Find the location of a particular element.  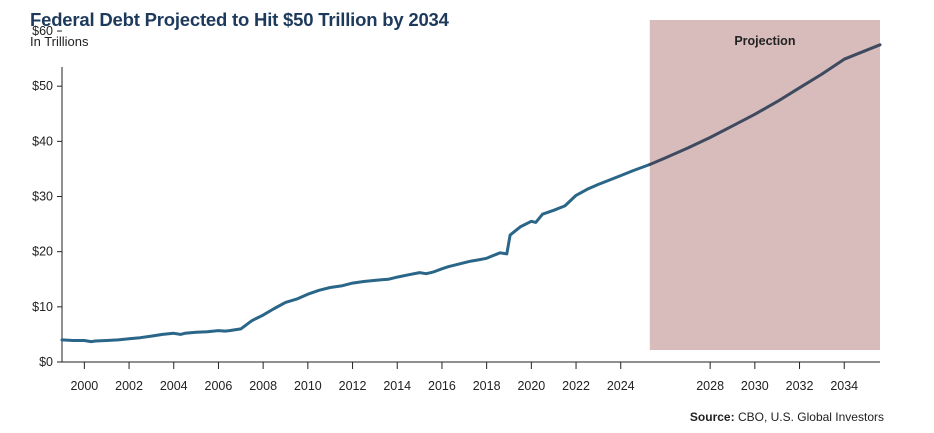

y-tick-label: $30 is located at coordinates (42, 197).